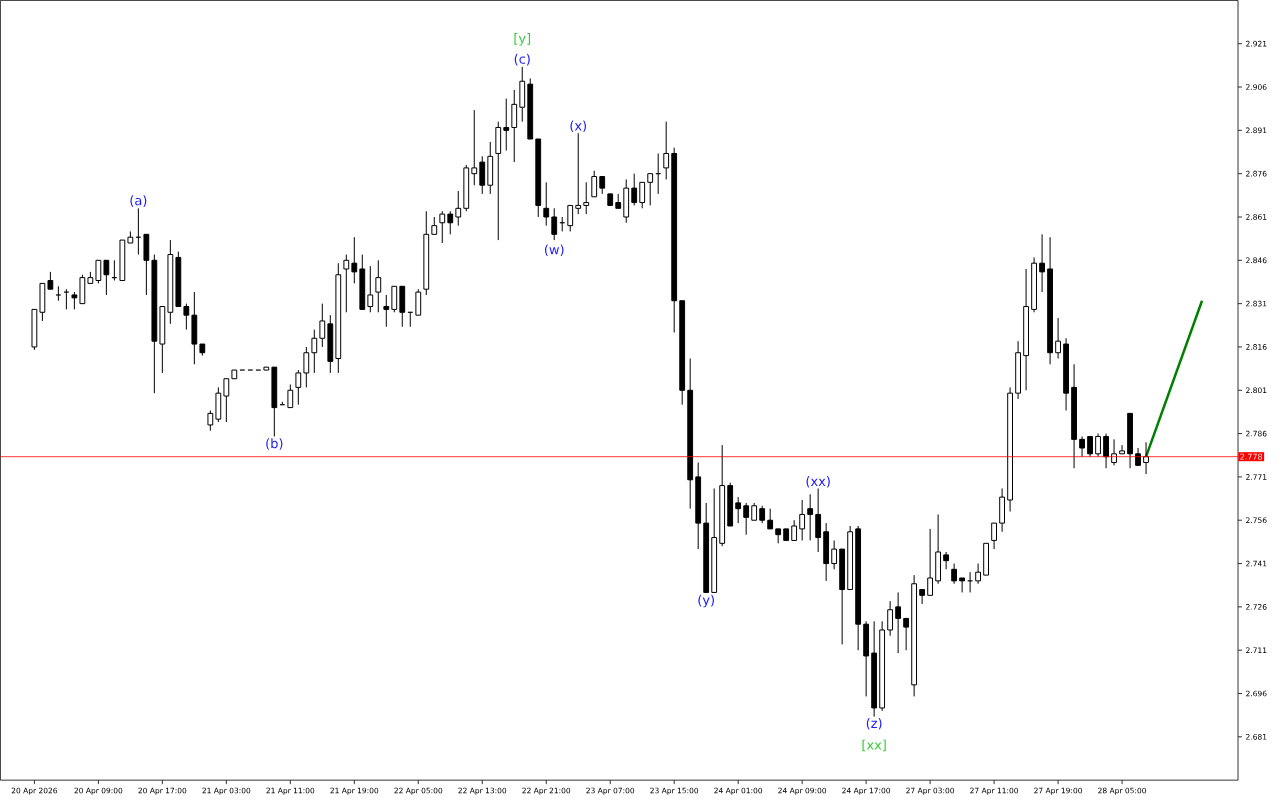 This screenshot has width=1280, height=800. Describe the element at coordinates (138, 201) in the screenshot. I see `annotation: (a)` at that location.